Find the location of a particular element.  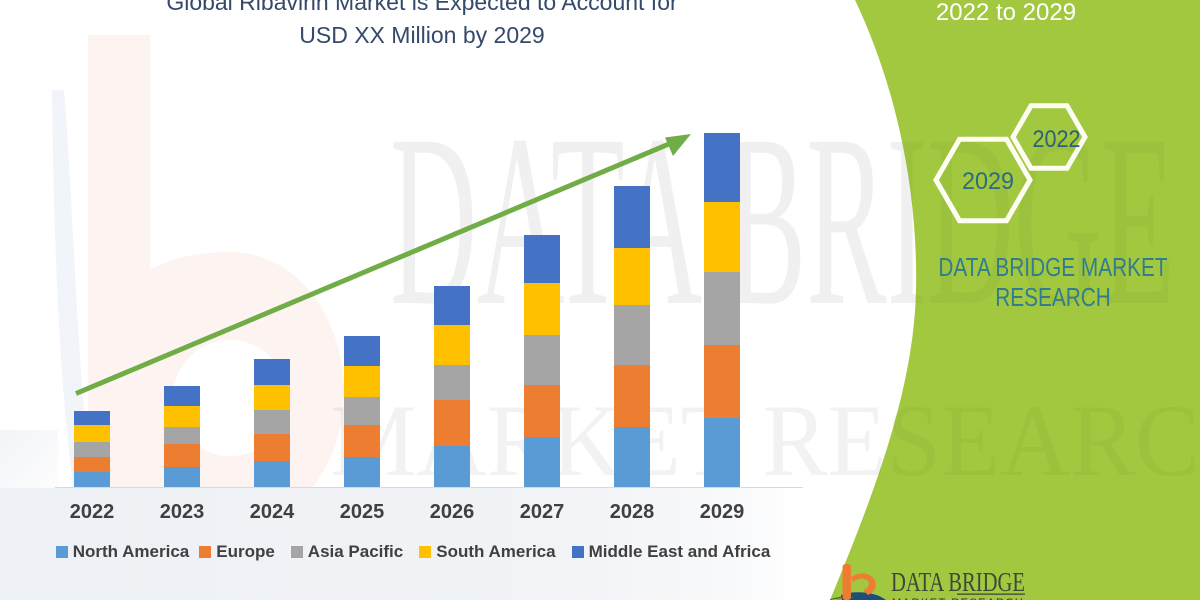

svg-text: 2022 is located at coordinates (1057, 139).